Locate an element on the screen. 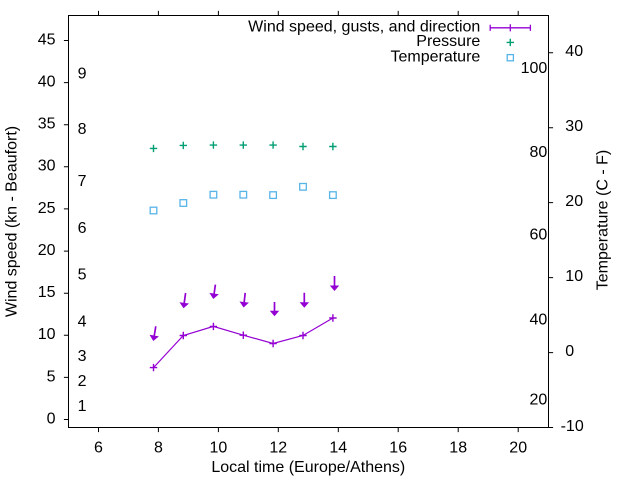  svg-text: 35 is located at coordinates (47, 124).